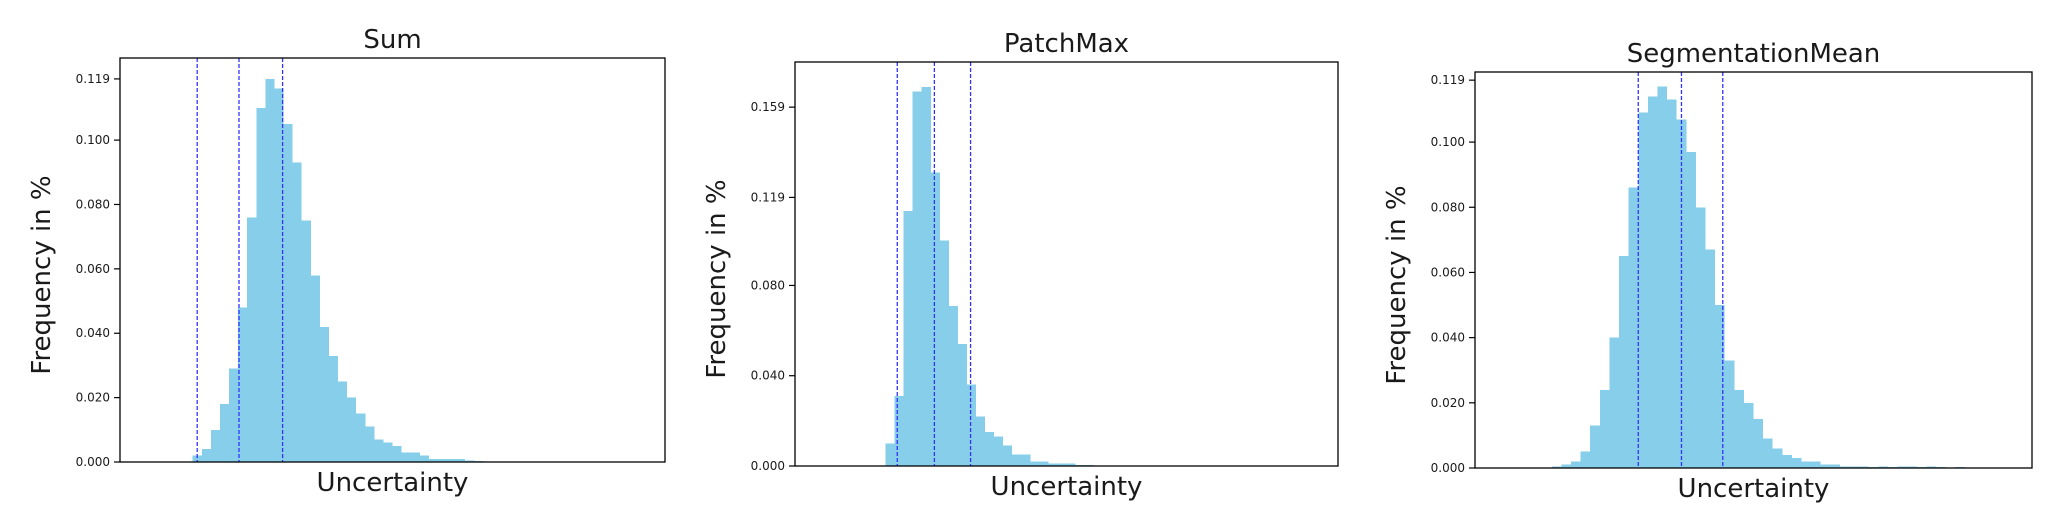 This screenshot has height=528, width=2054. What do you see at coordinates (1066, 44) in the screenshot?
I see `chart-title: PatchMax` at bounding box center [1066, 44].